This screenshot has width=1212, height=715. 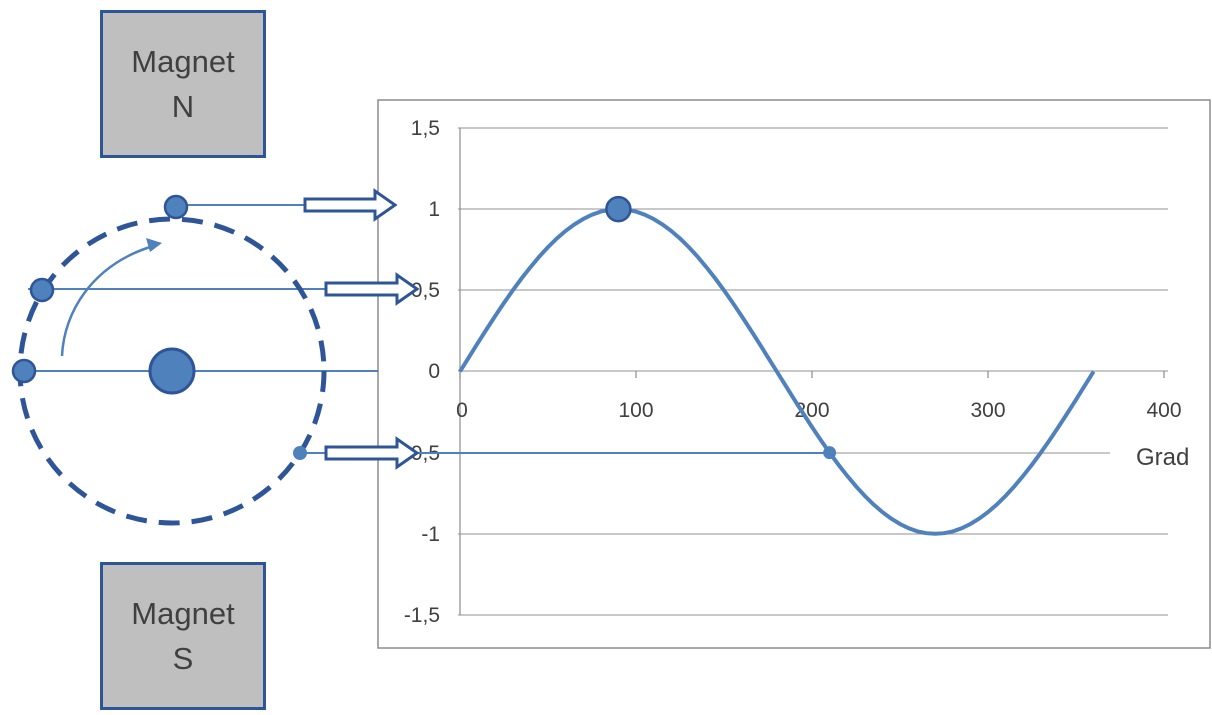 I want to click on x-tick-label-300: 300, so click(x=987, y=410).